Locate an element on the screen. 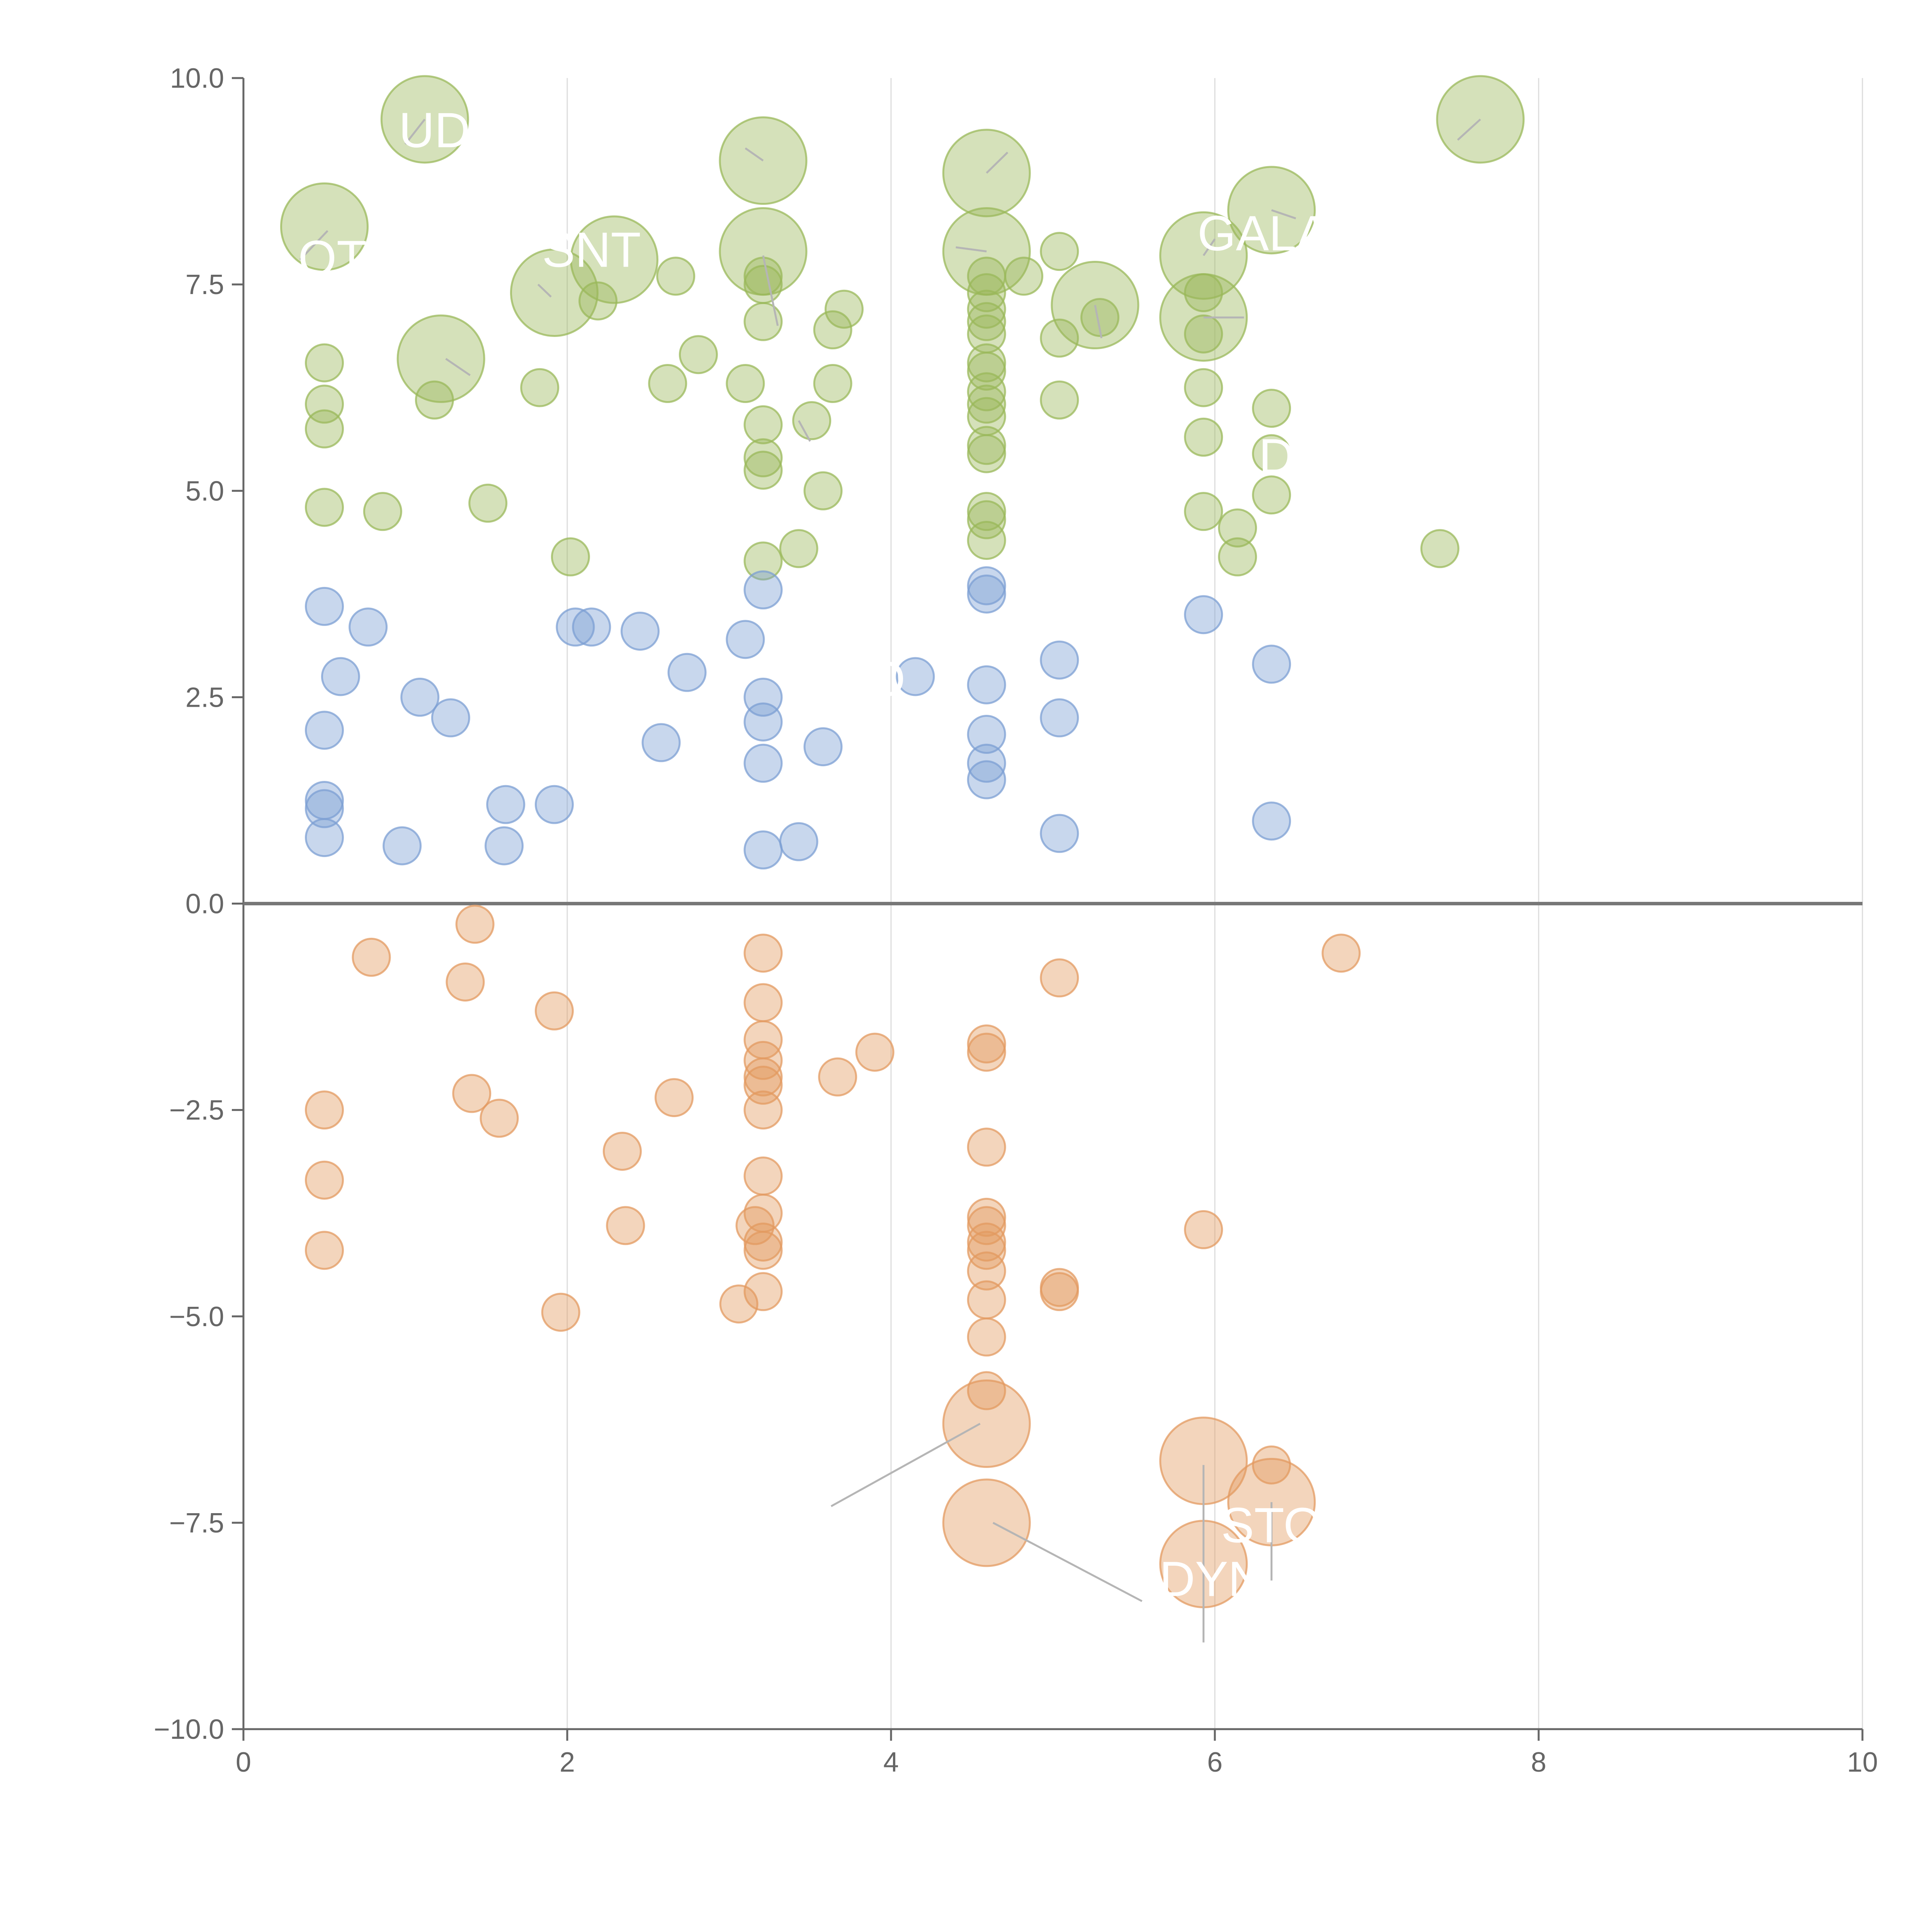 This screenshot has height=1932, width=1932. y-tick-label: 7.5 is located at coordinates (205, 284).